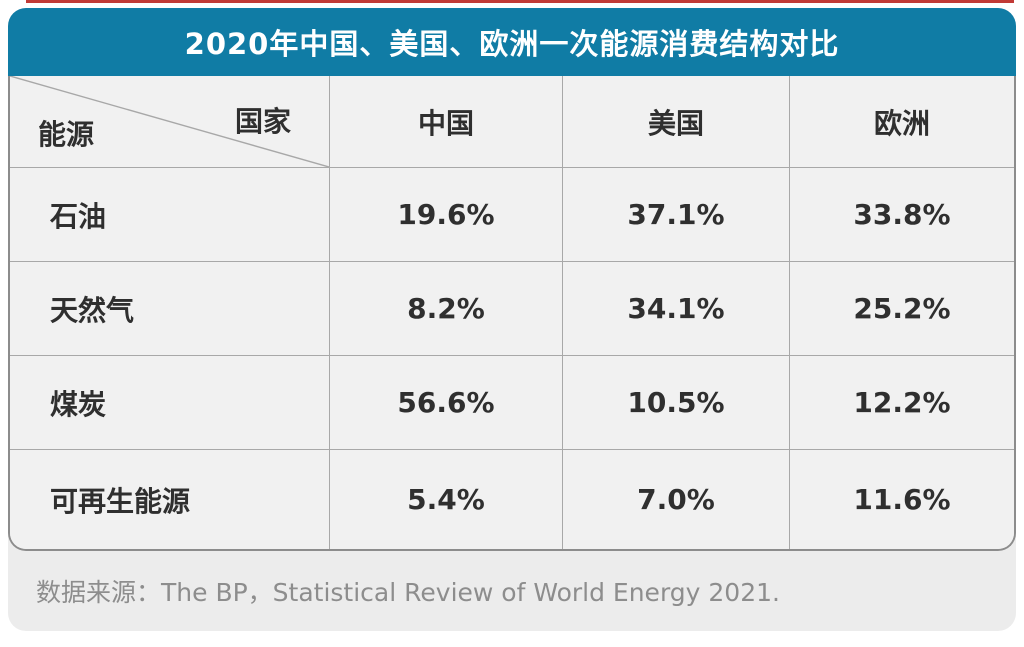 The image size is (1024, 647). What do you see at coordinates (676, 499) in the screenshot?
I see `table-cell-renewables-usa: 7.0%` at bounding box center [676, 499].